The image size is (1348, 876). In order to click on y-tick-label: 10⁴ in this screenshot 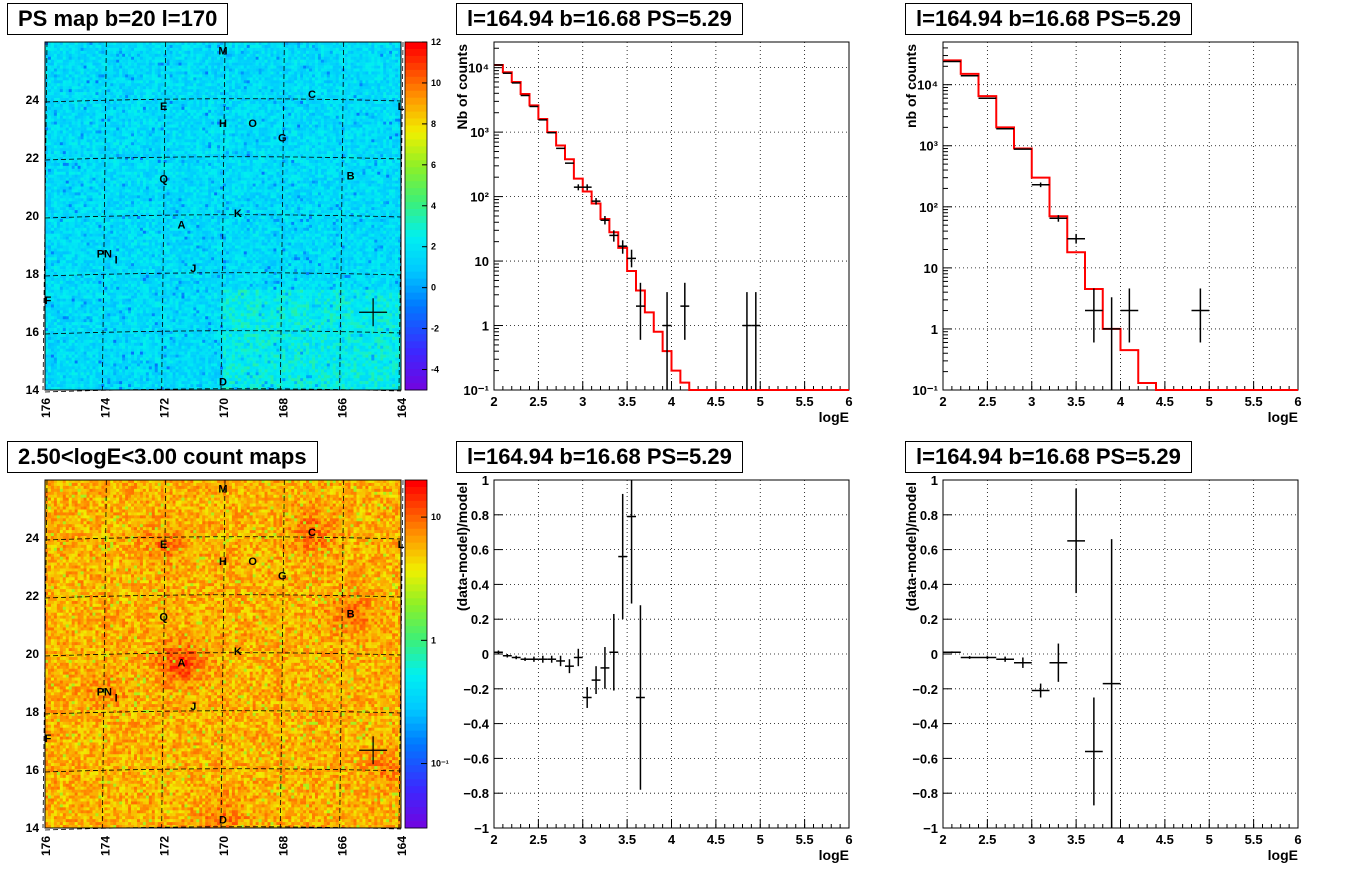, I will do `click(478, 68)`.